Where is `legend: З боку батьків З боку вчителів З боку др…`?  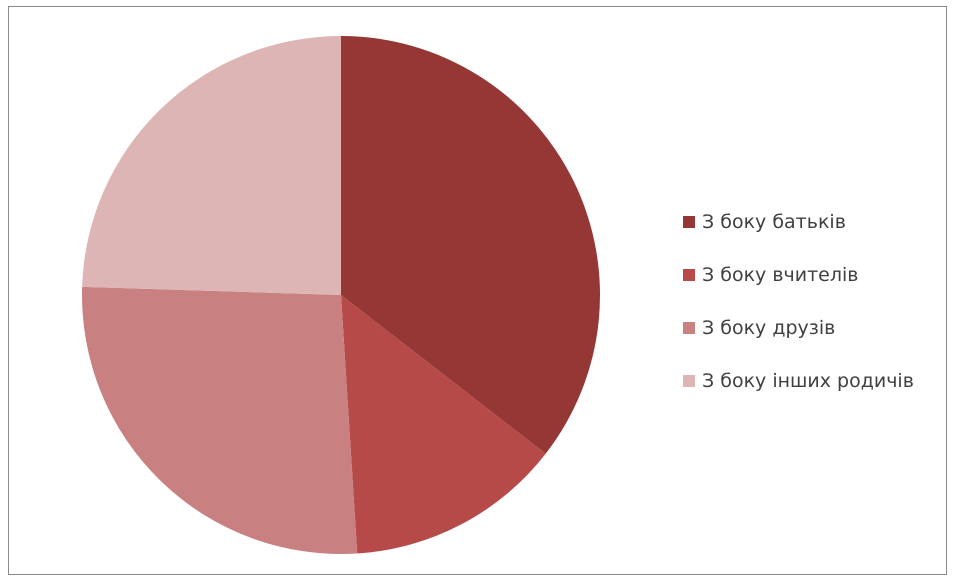
legend: З боку батьків З боку вчителів З боку др… is located at coordinates (798, 315).